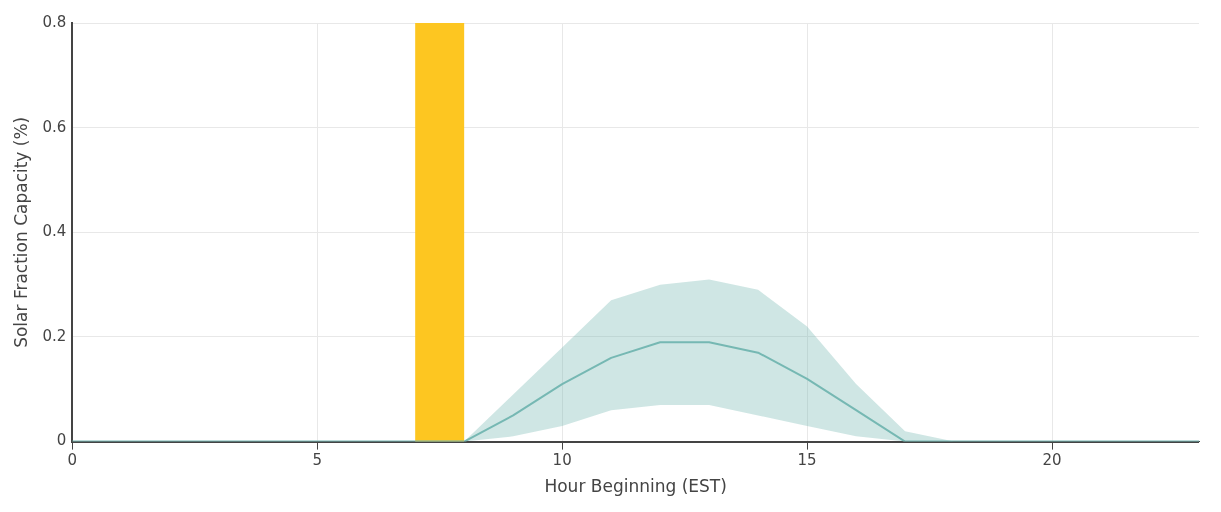 The height and width of the screenshot is (512, 1221). I want to click on y-tick-label: 0.8, so click(54, 21).